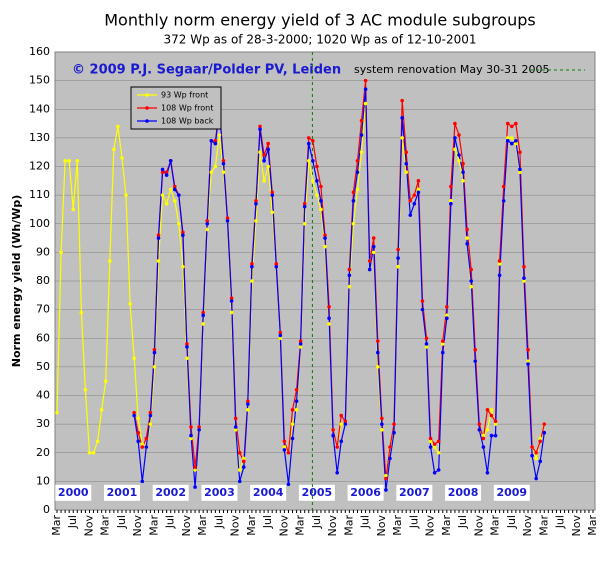 The height and width of the screenshot is (564, 610). I want to click on renovation-note: system renovation May 30-31 2005, so click(452, 69).